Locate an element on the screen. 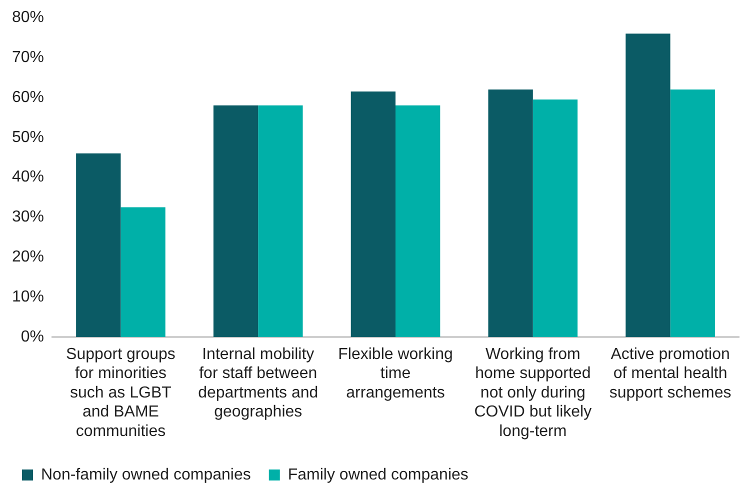  y-tick-label: 20% is located at coordinates (28, 257).